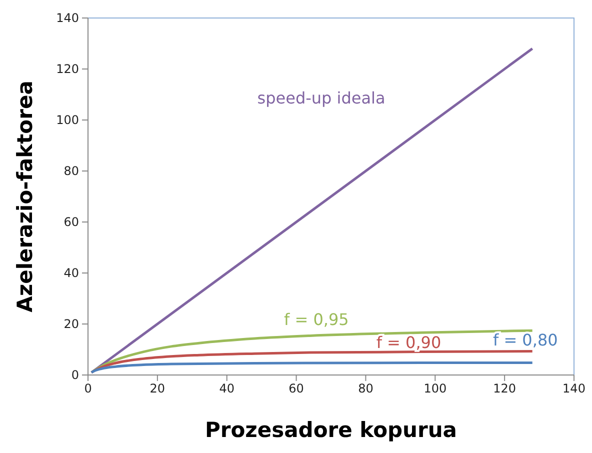  What do you see at coordinates (296, 389) in the screenshot?
I see `x-tick-label: 60` at bounding box center [296, 389].